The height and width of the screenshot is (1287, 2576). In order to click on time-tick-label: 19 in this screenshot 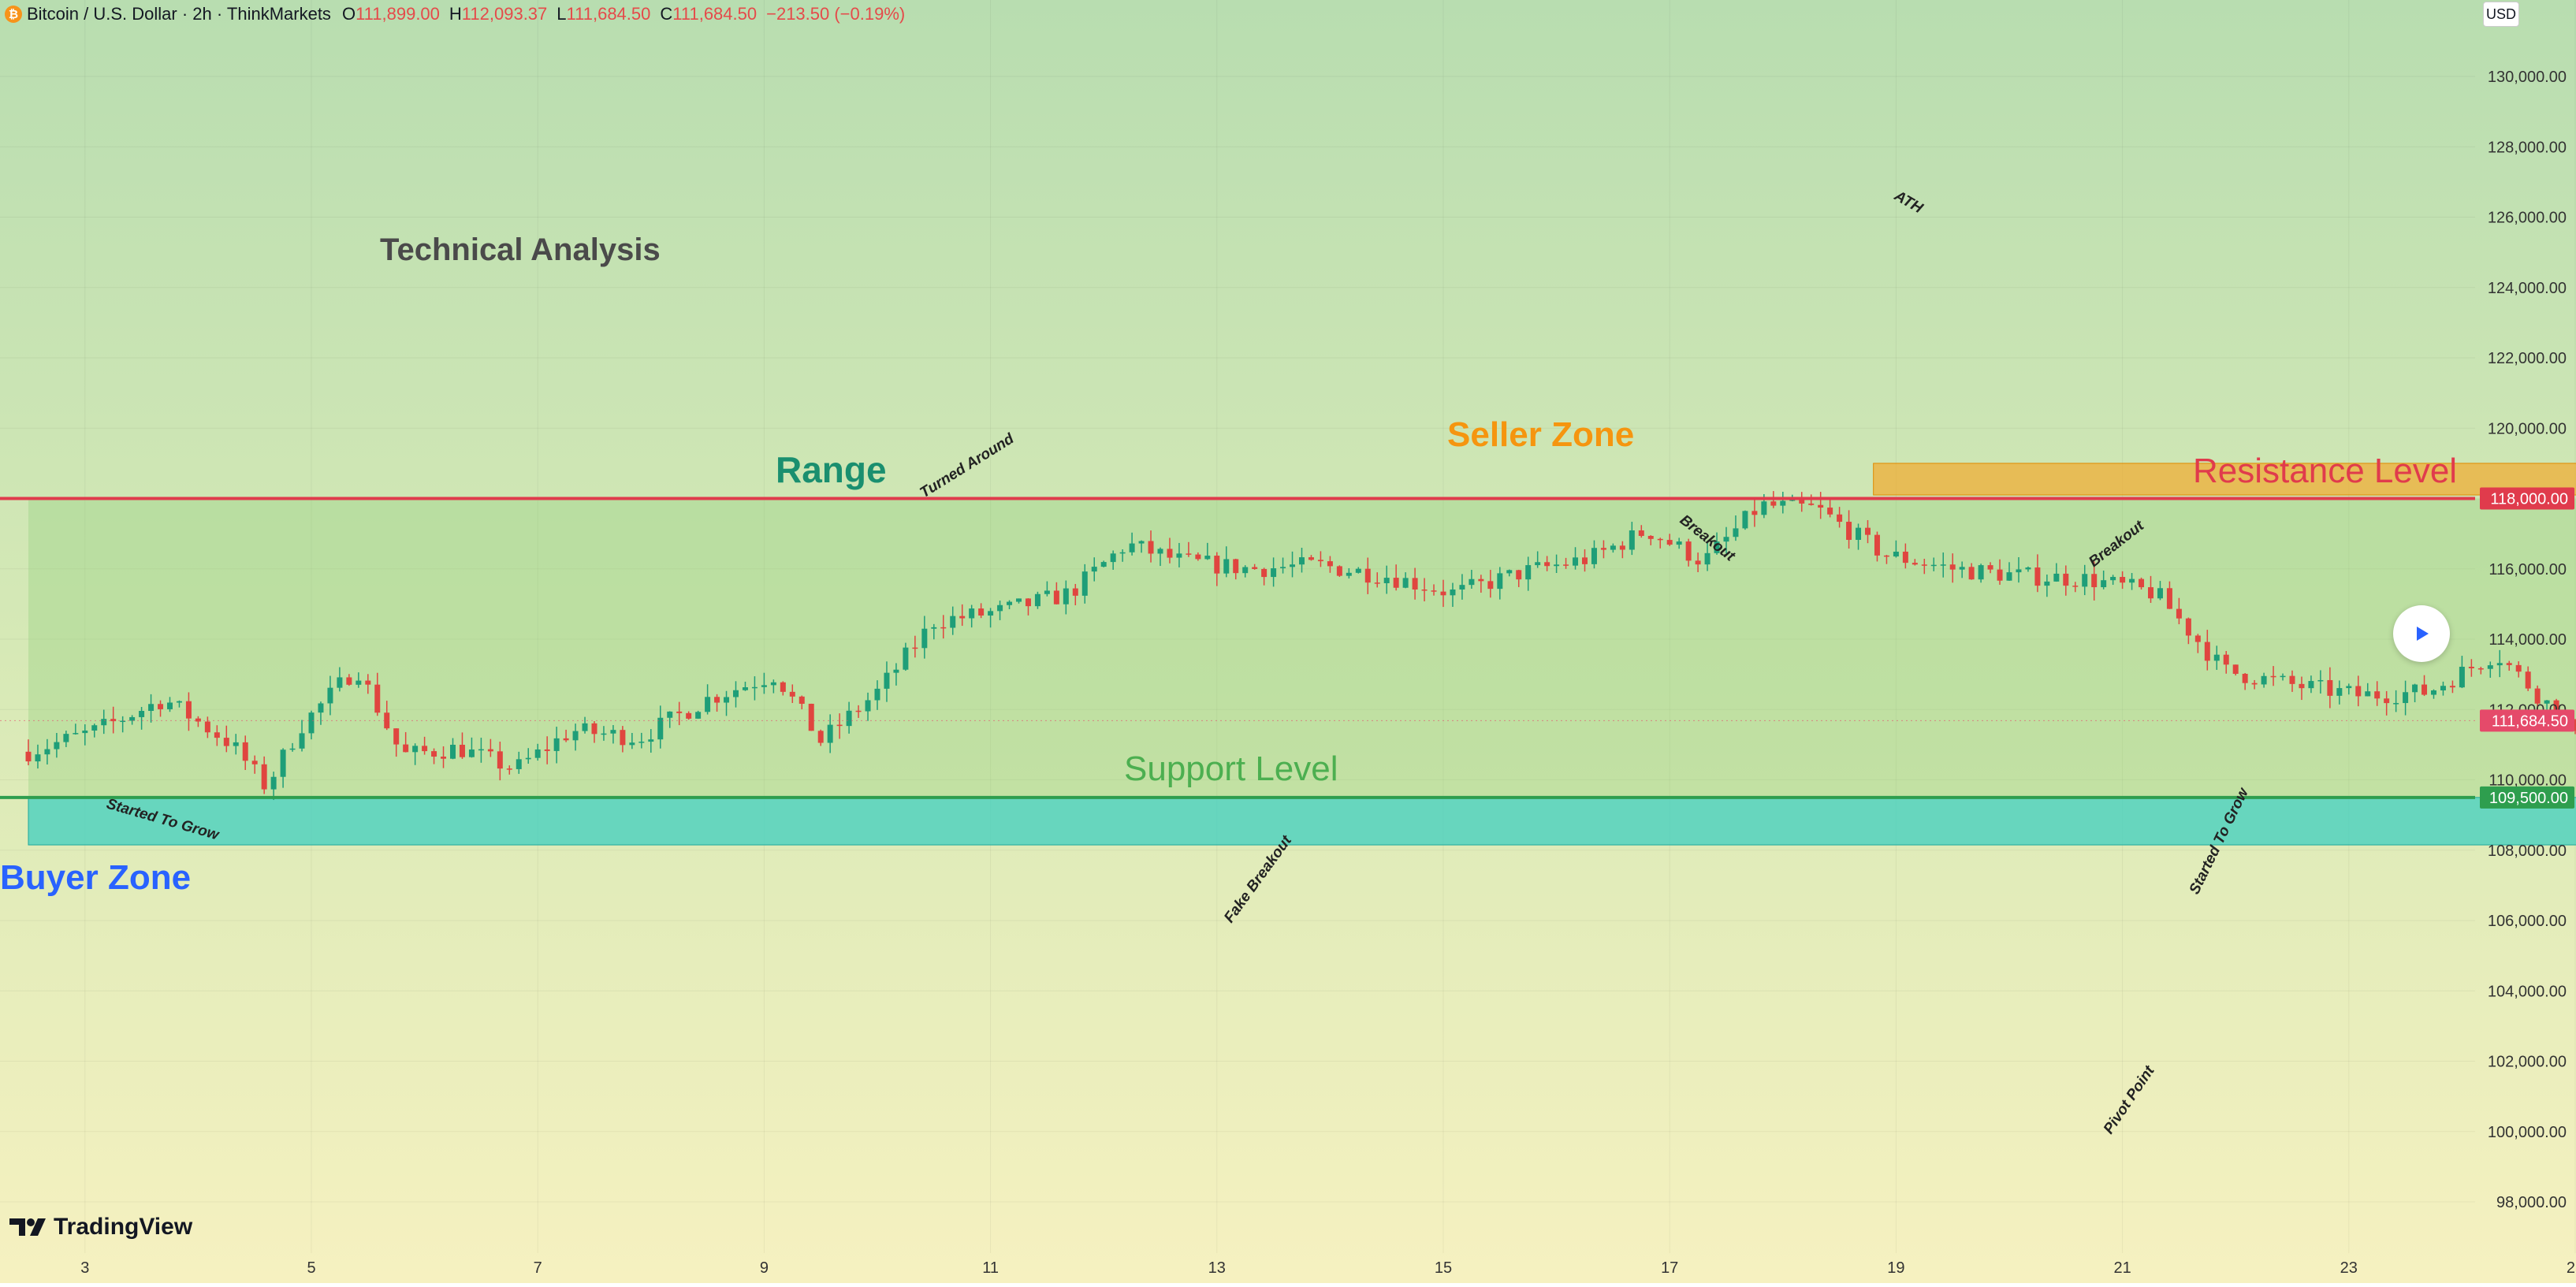, I will do `click(1895, 1268)`.